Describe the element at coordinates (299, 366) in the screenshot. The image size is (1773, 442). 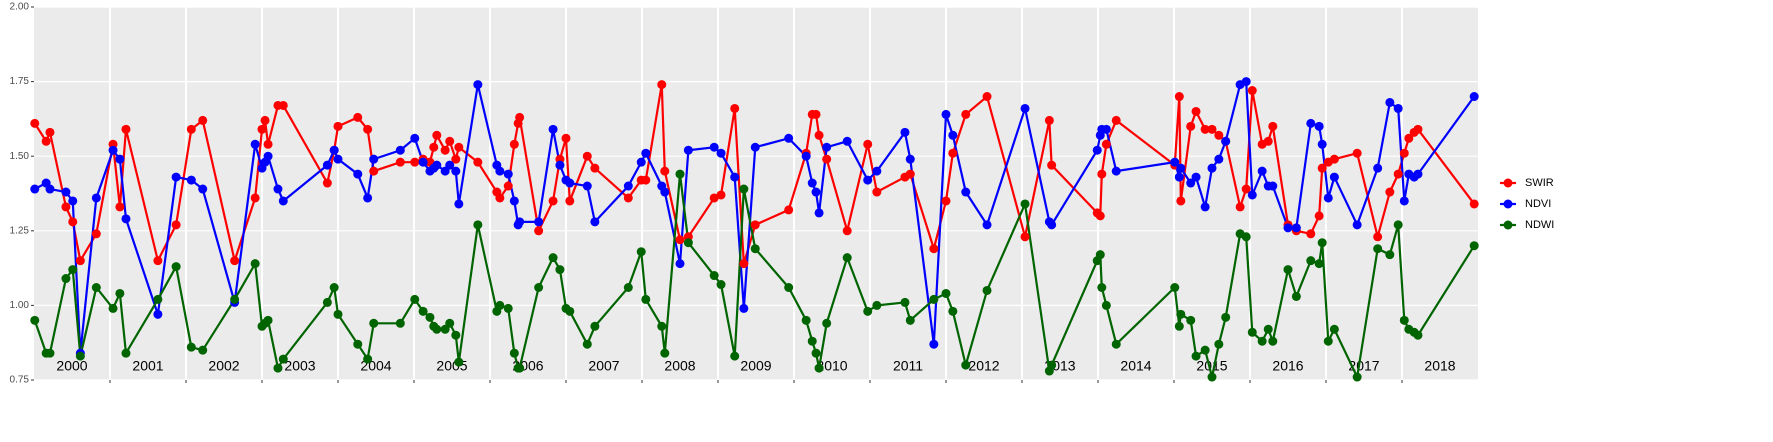
I see `x-tick-label: 2003` at that location.